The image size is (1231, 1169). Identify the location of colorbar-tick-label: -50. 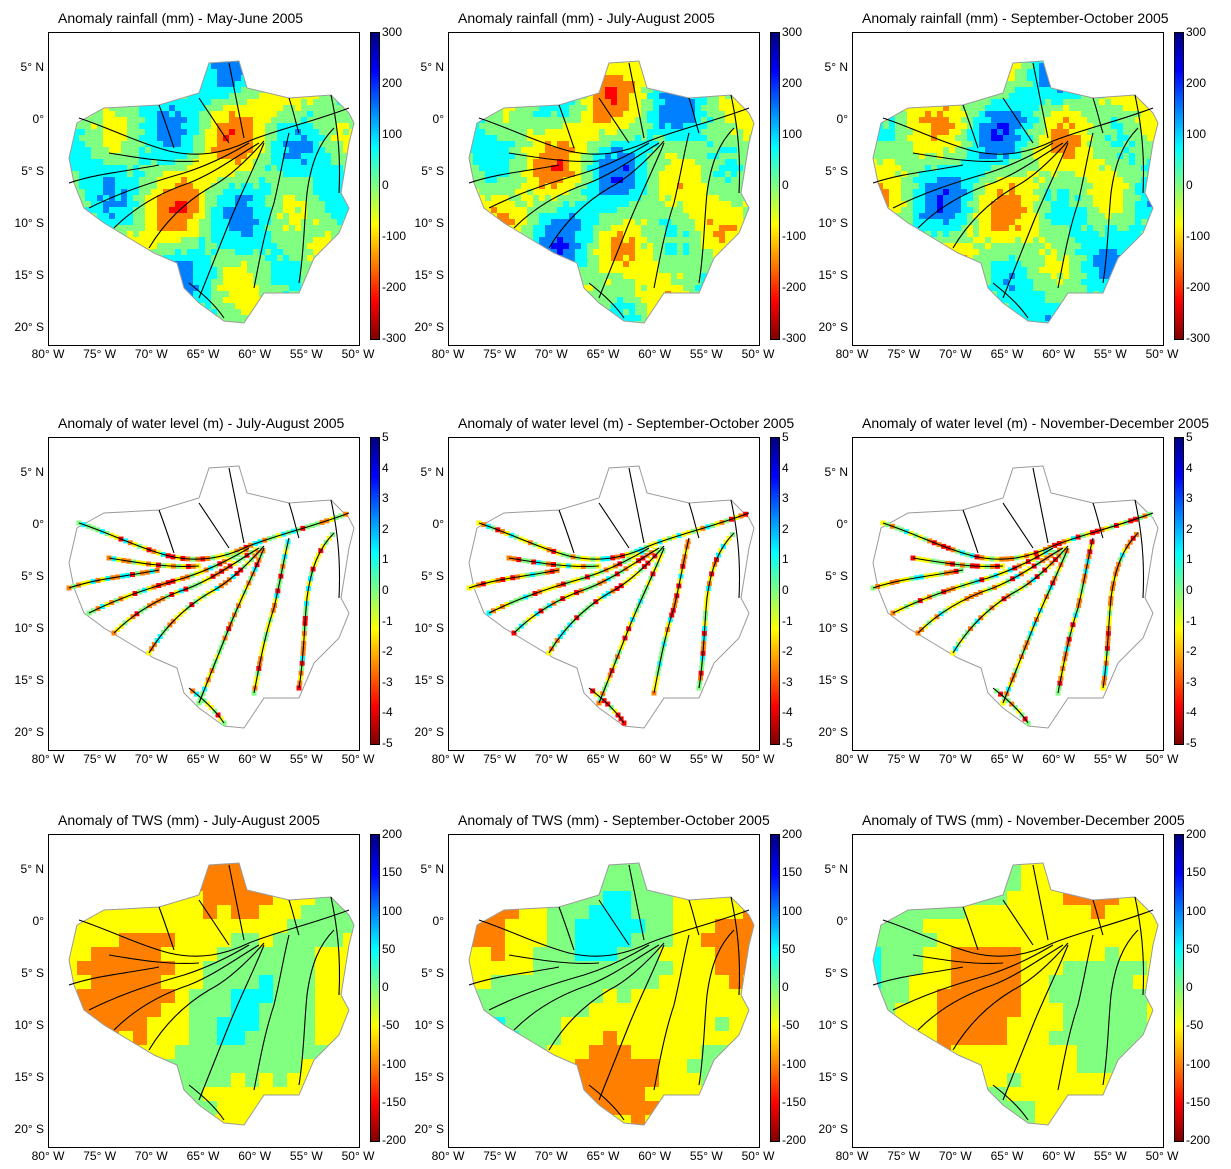
(1195, 1025).